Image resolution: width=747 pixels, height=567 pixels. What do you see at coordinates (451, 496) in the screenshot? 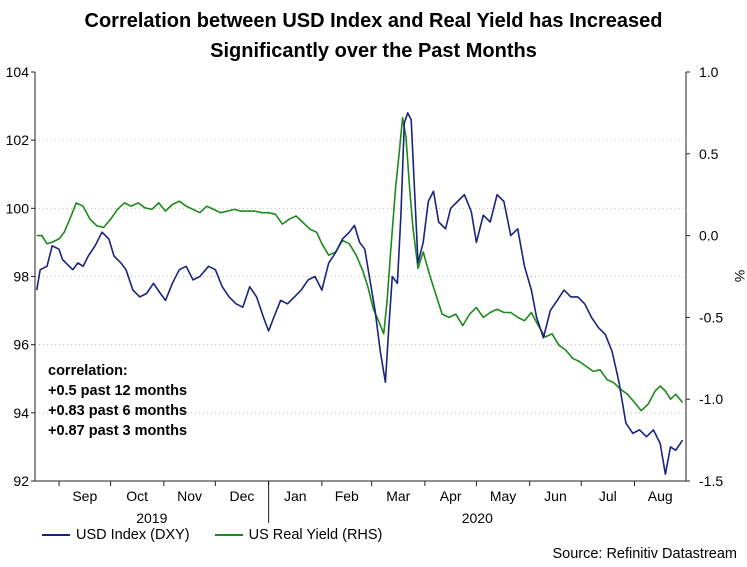
I see `x-month-label: Apr` at bounding box center [451, 496].